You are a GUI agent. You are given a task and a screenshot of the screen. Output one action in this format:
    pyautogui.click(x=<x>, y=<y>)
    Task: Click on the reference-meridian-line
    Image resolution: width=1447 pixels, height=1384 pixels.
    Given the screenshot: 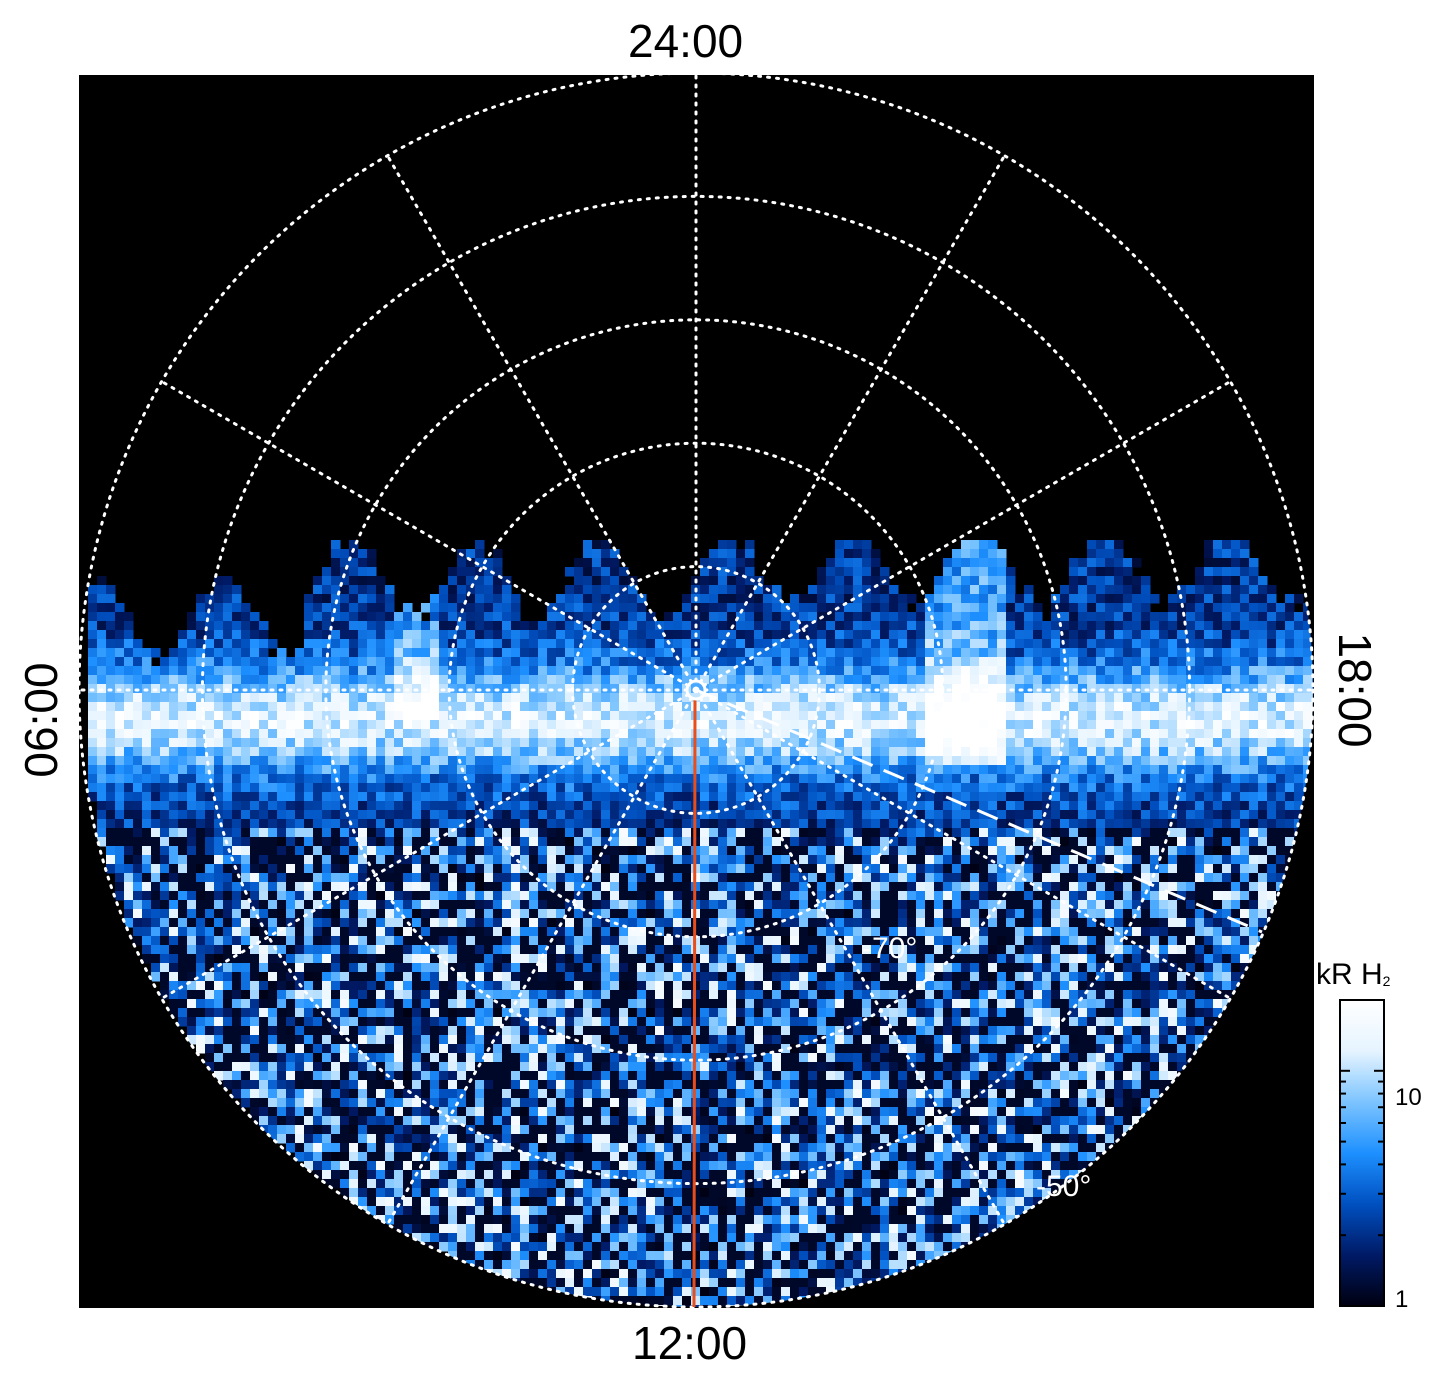 What is the action you would take?
    pyautogui.click(x=694, y=1002)
    